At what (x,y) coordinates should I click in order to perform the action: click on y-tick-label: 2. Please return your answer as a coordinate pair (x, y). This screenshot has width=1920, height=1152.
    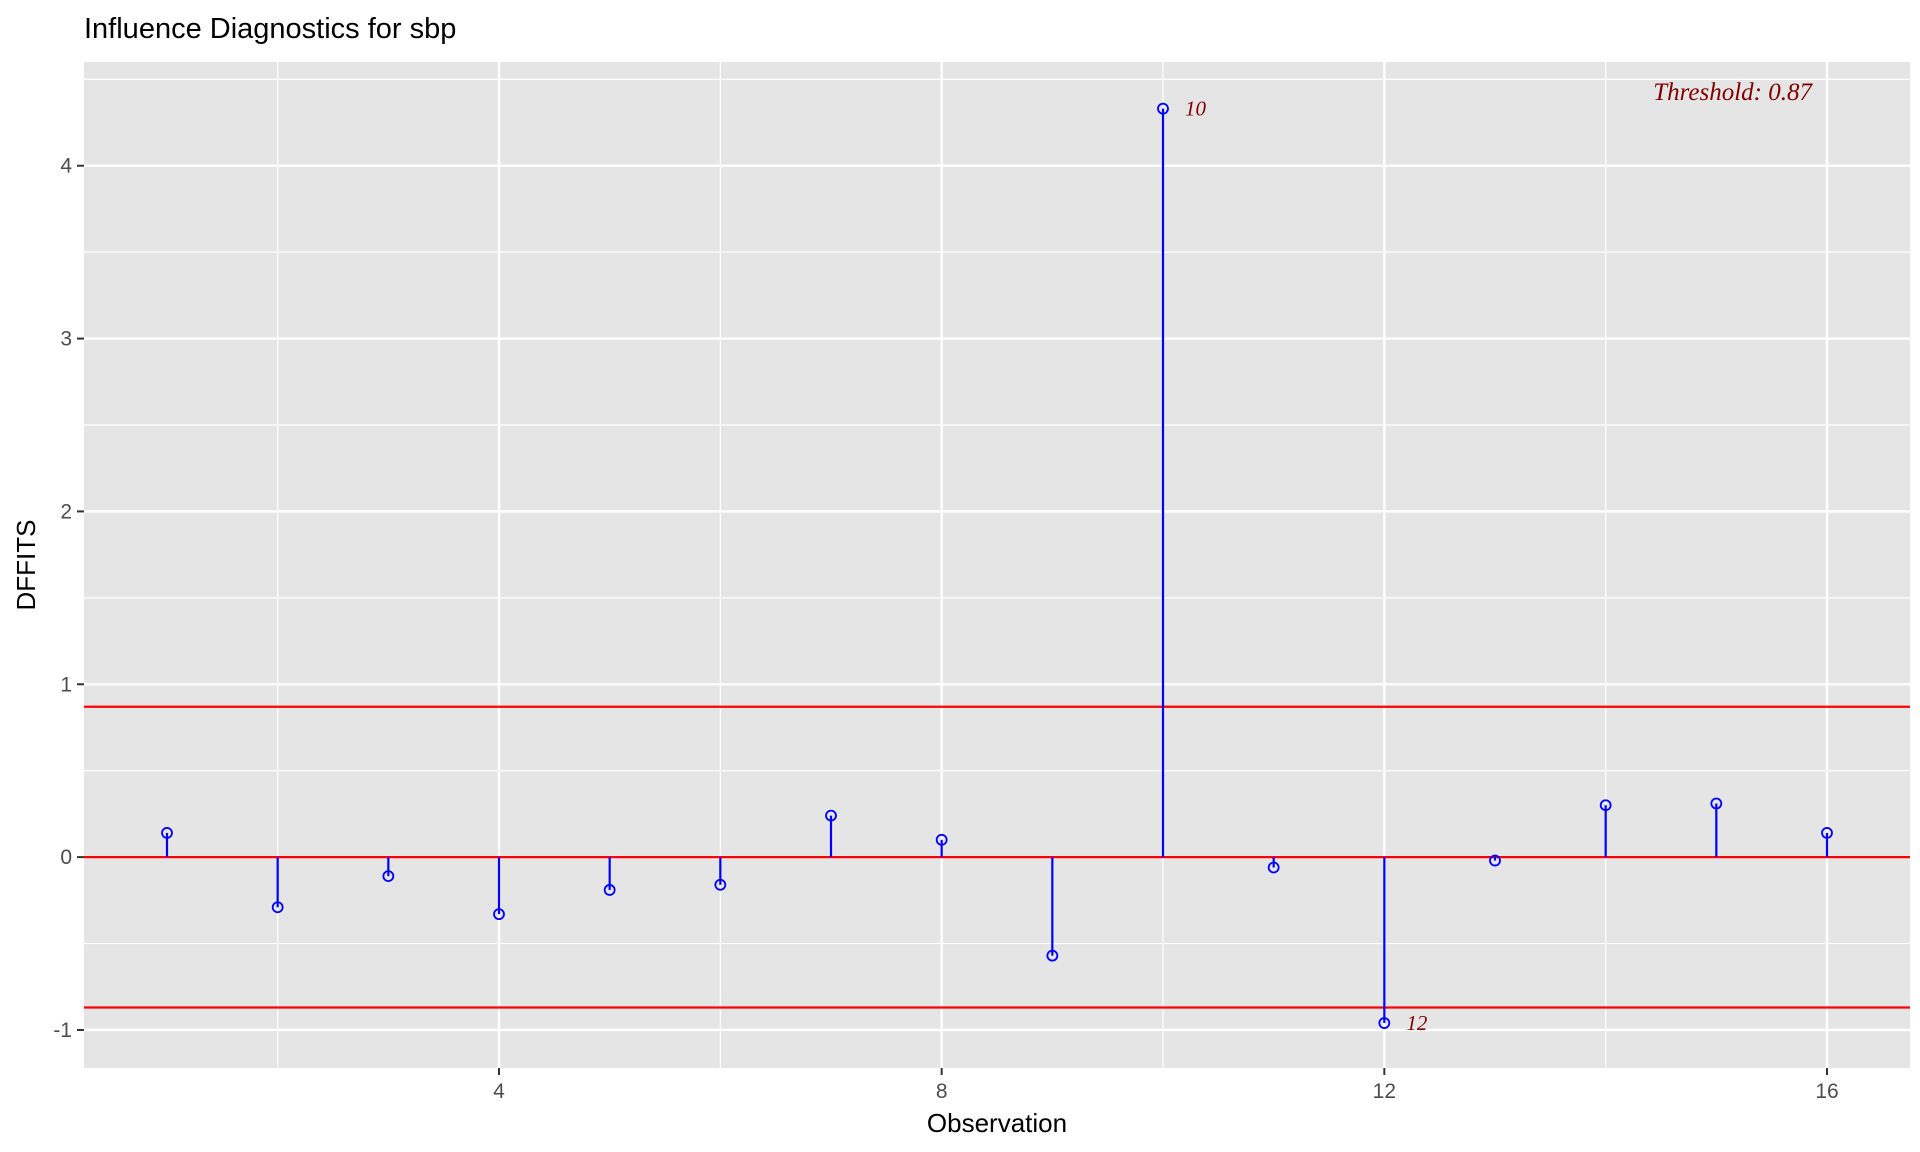
    Looking at the image, I should click on (66, 511).